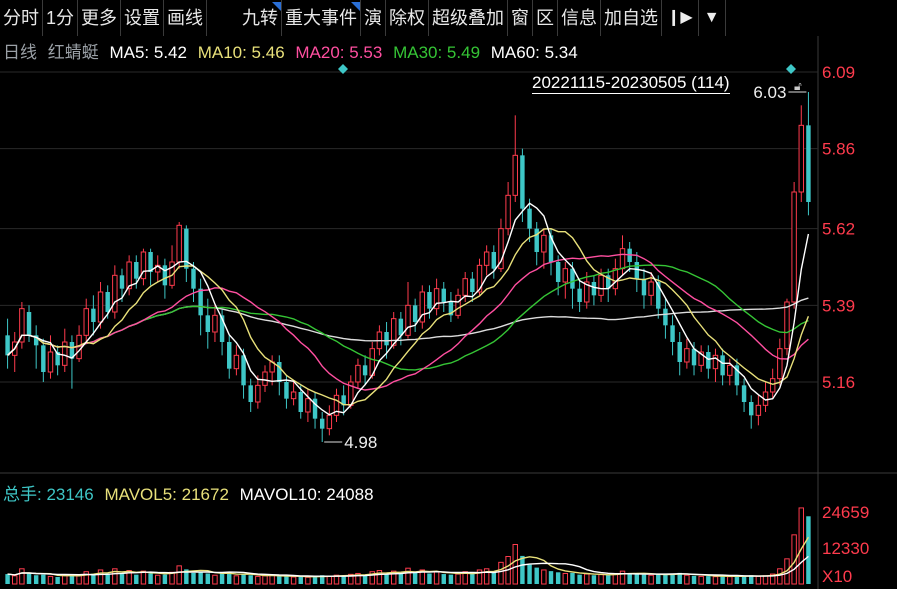 The height and width of the screenshot is (589, 897). I want to click on high-annotation: 6.03, so click(769, 92).